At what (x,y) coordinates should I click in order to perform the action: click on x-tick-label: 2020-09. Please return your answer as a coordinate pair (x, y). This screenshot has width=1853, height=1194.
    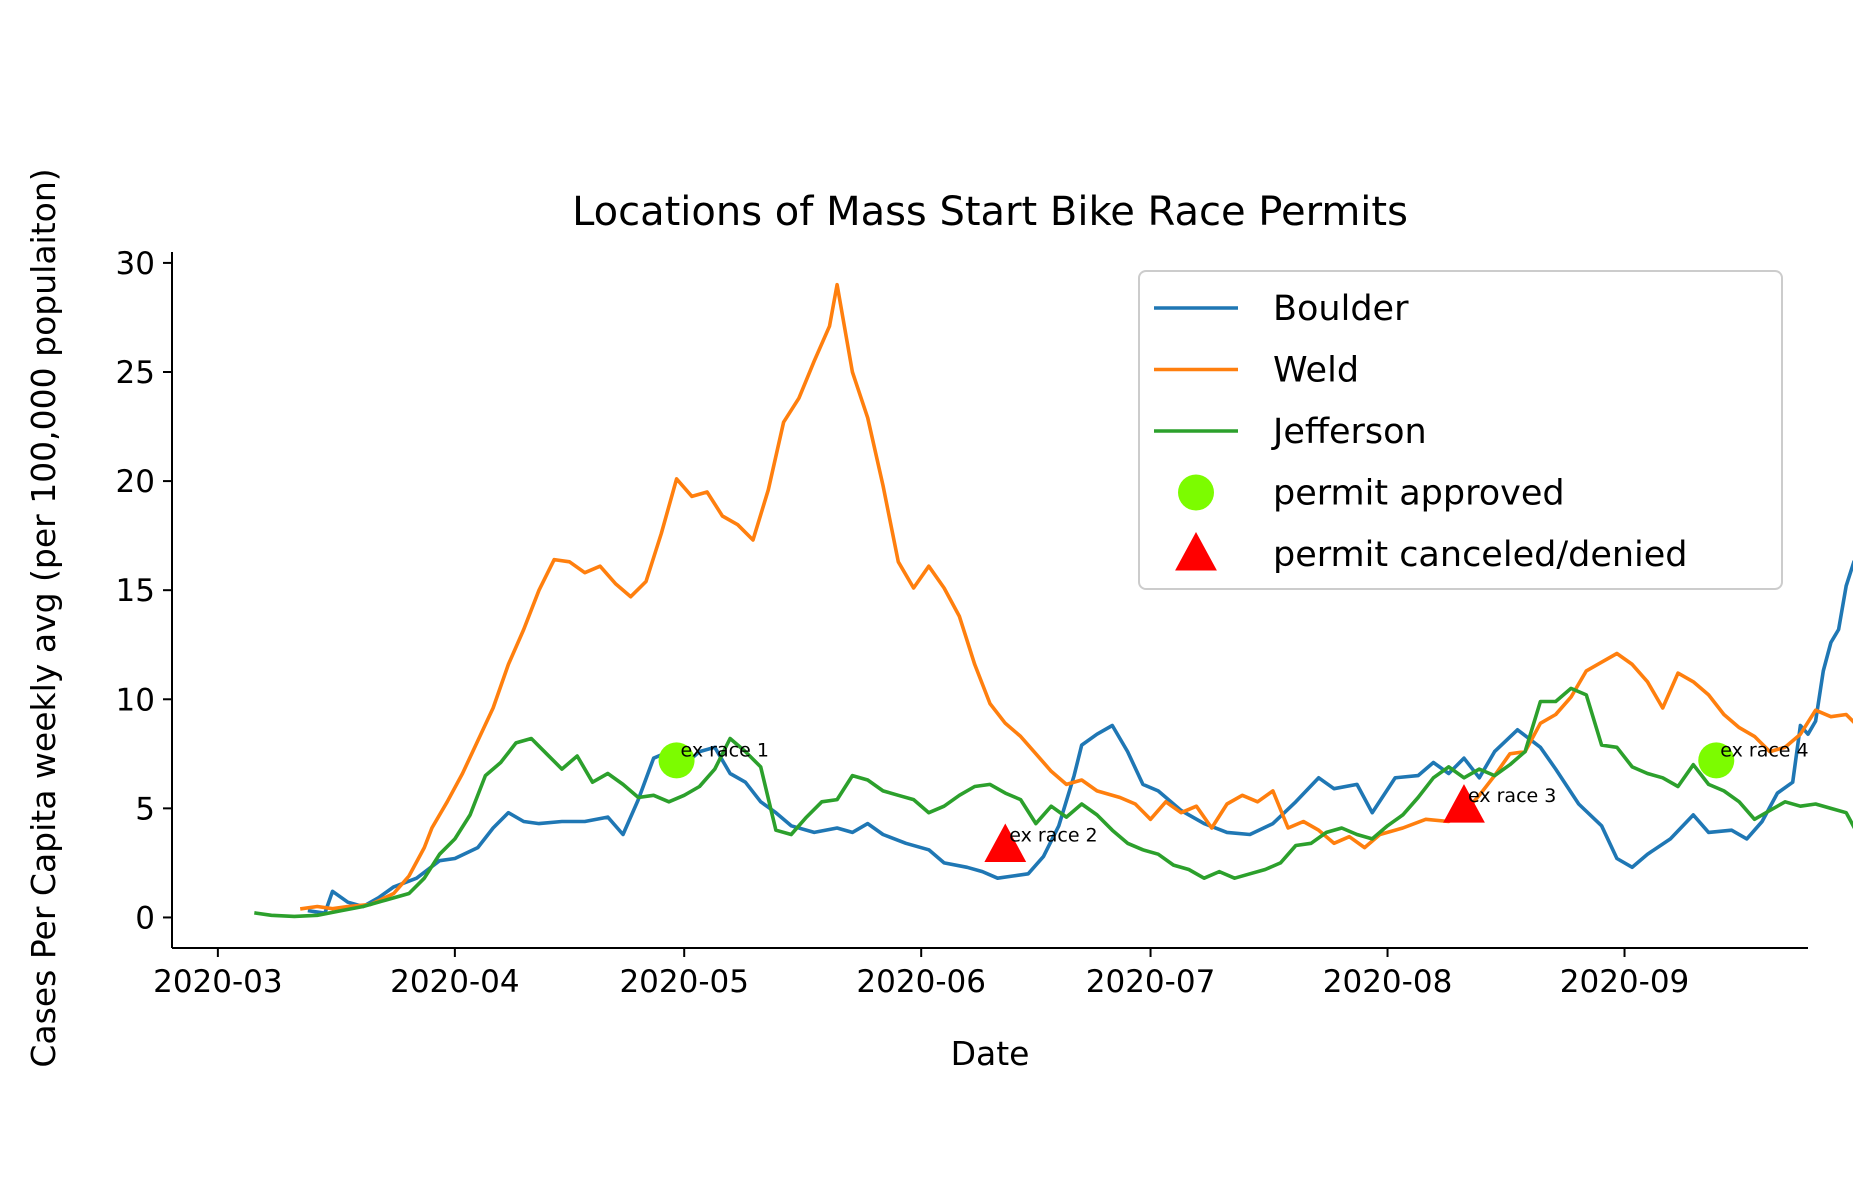
    Looking at the image, I should click on (1625, 982).